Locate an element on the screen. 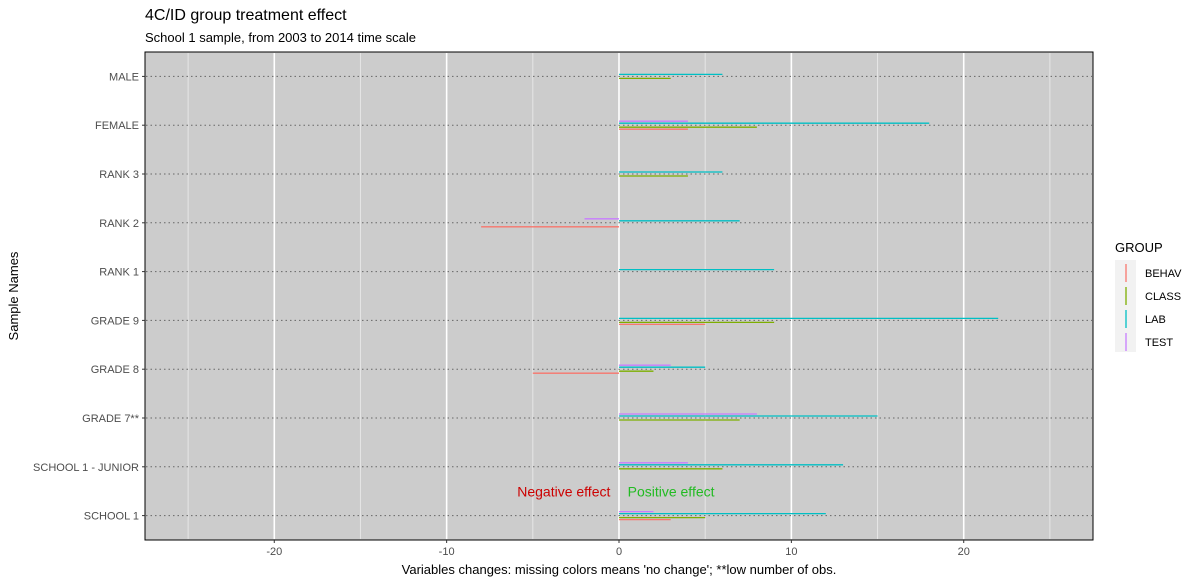 Image resolution: width=1200 pixels, height=584 pixels. annotation-layer: Negative effect Positive effect is located at coordinates (615, 492).